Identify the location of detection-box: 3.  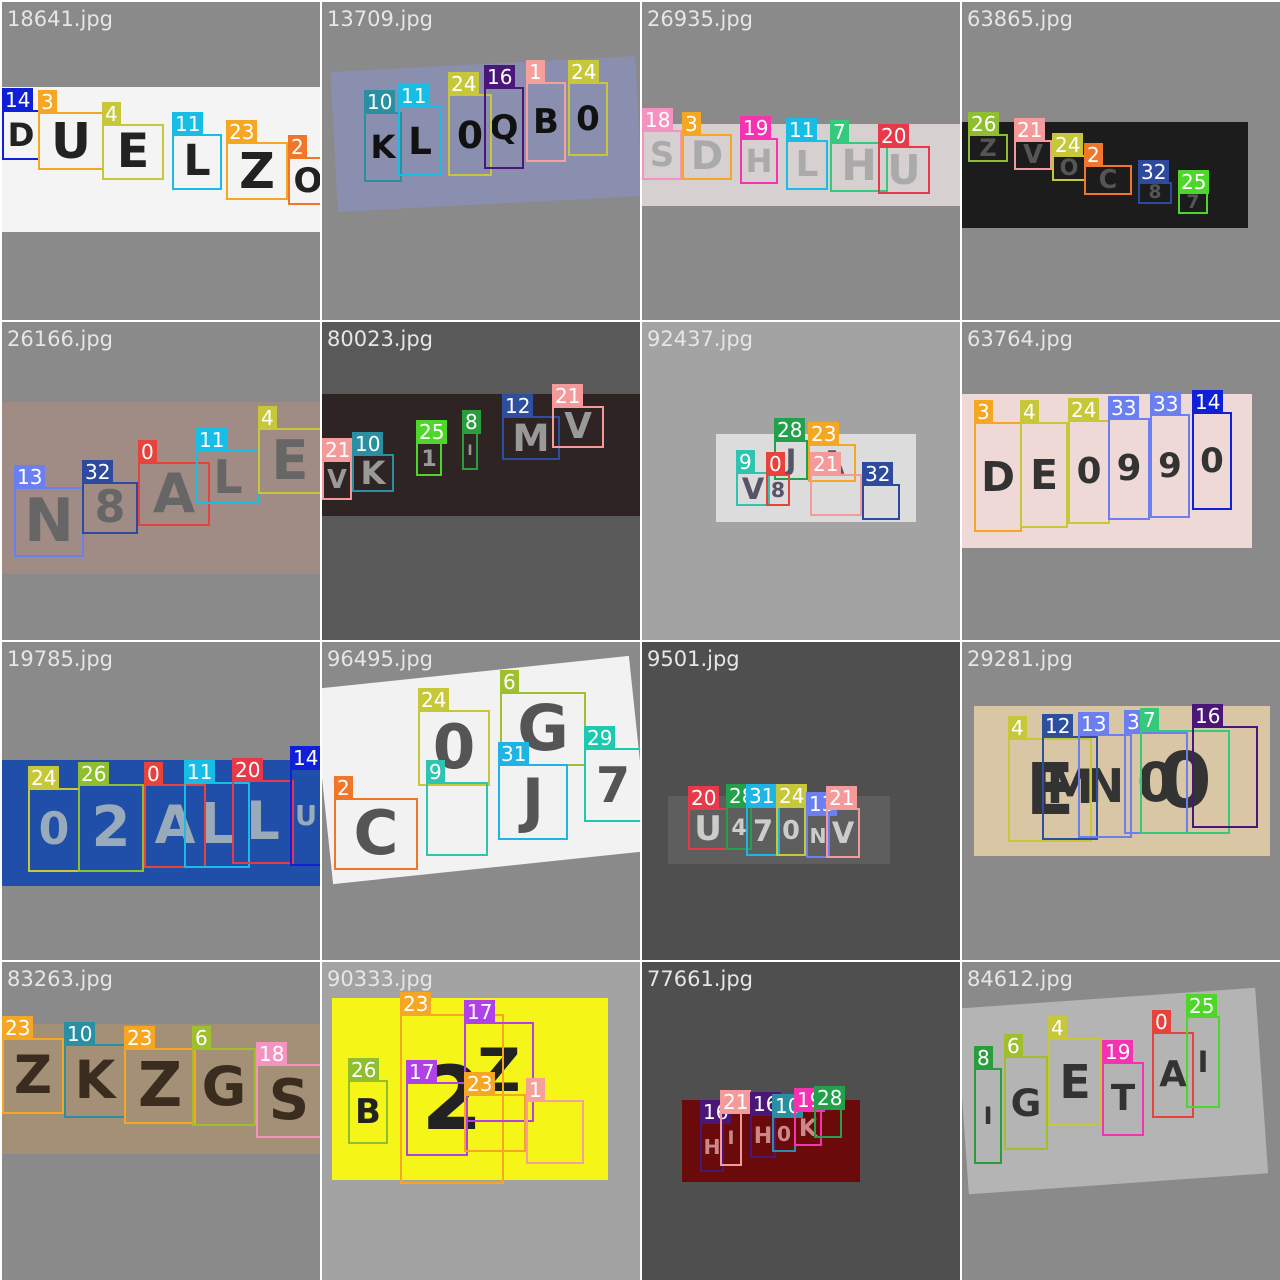
(71, 130).